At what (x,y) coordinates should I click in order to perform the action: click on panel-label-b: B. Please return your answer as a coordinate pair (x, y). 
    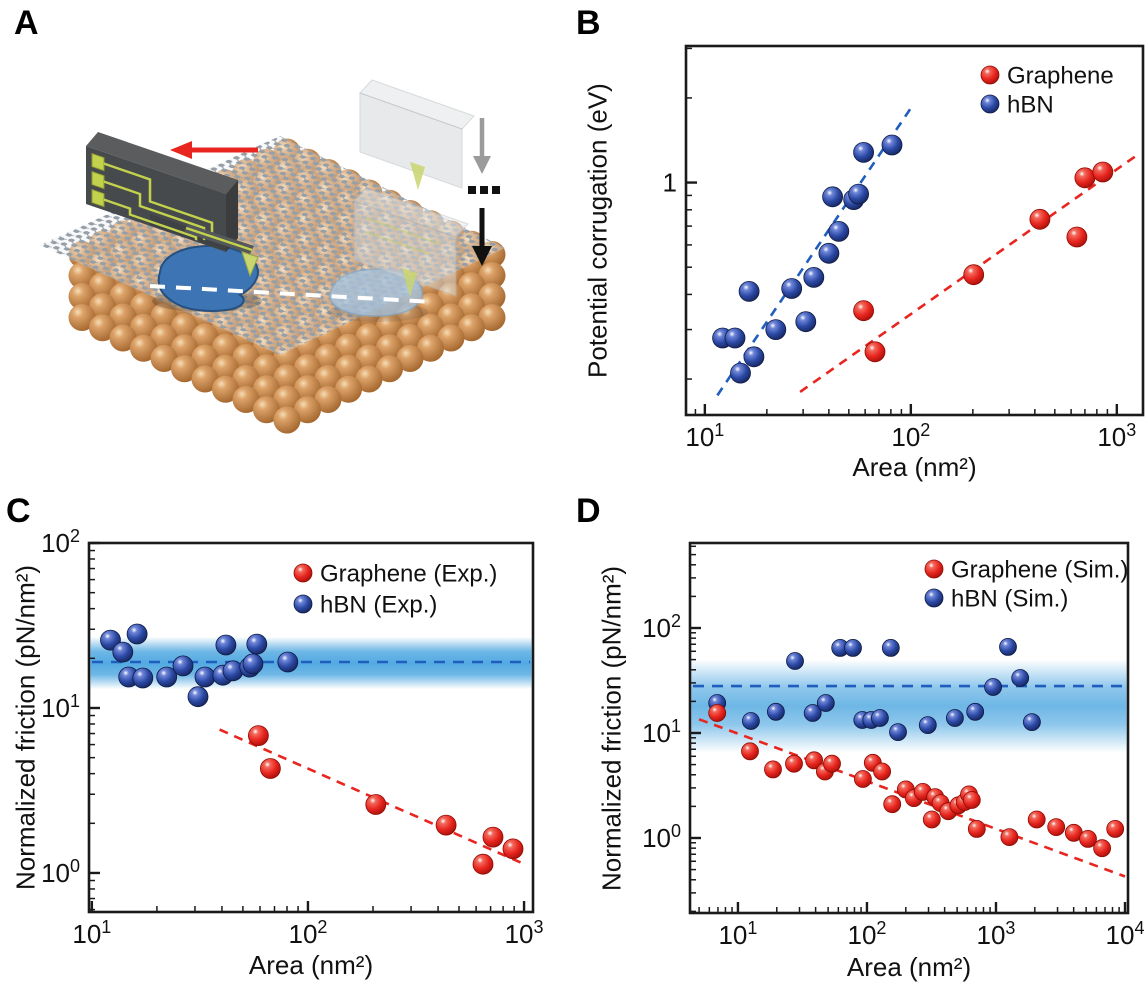
    Looking at the image, I should click on (588, 23).